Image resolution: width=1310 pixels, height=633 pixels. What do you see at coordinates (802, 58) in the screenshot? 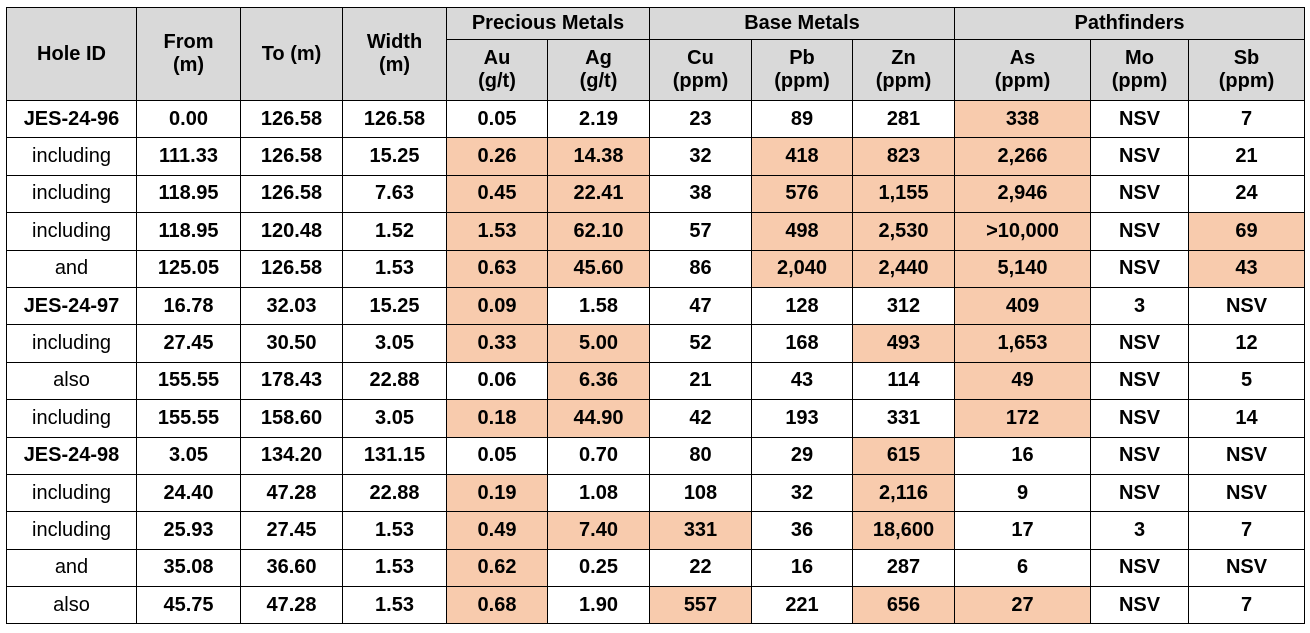
I see `header-element-name: Pb` at bounding box center [802, 58].